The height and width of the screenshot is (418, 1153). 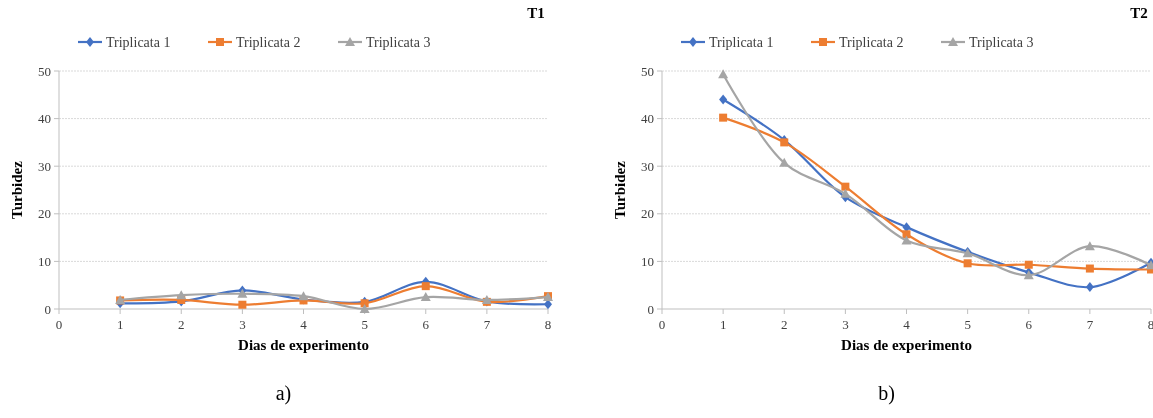 What do you see at coordinates (886, 393) in the screenshot?
I see `text: b)` at bounding box center [886, 393].